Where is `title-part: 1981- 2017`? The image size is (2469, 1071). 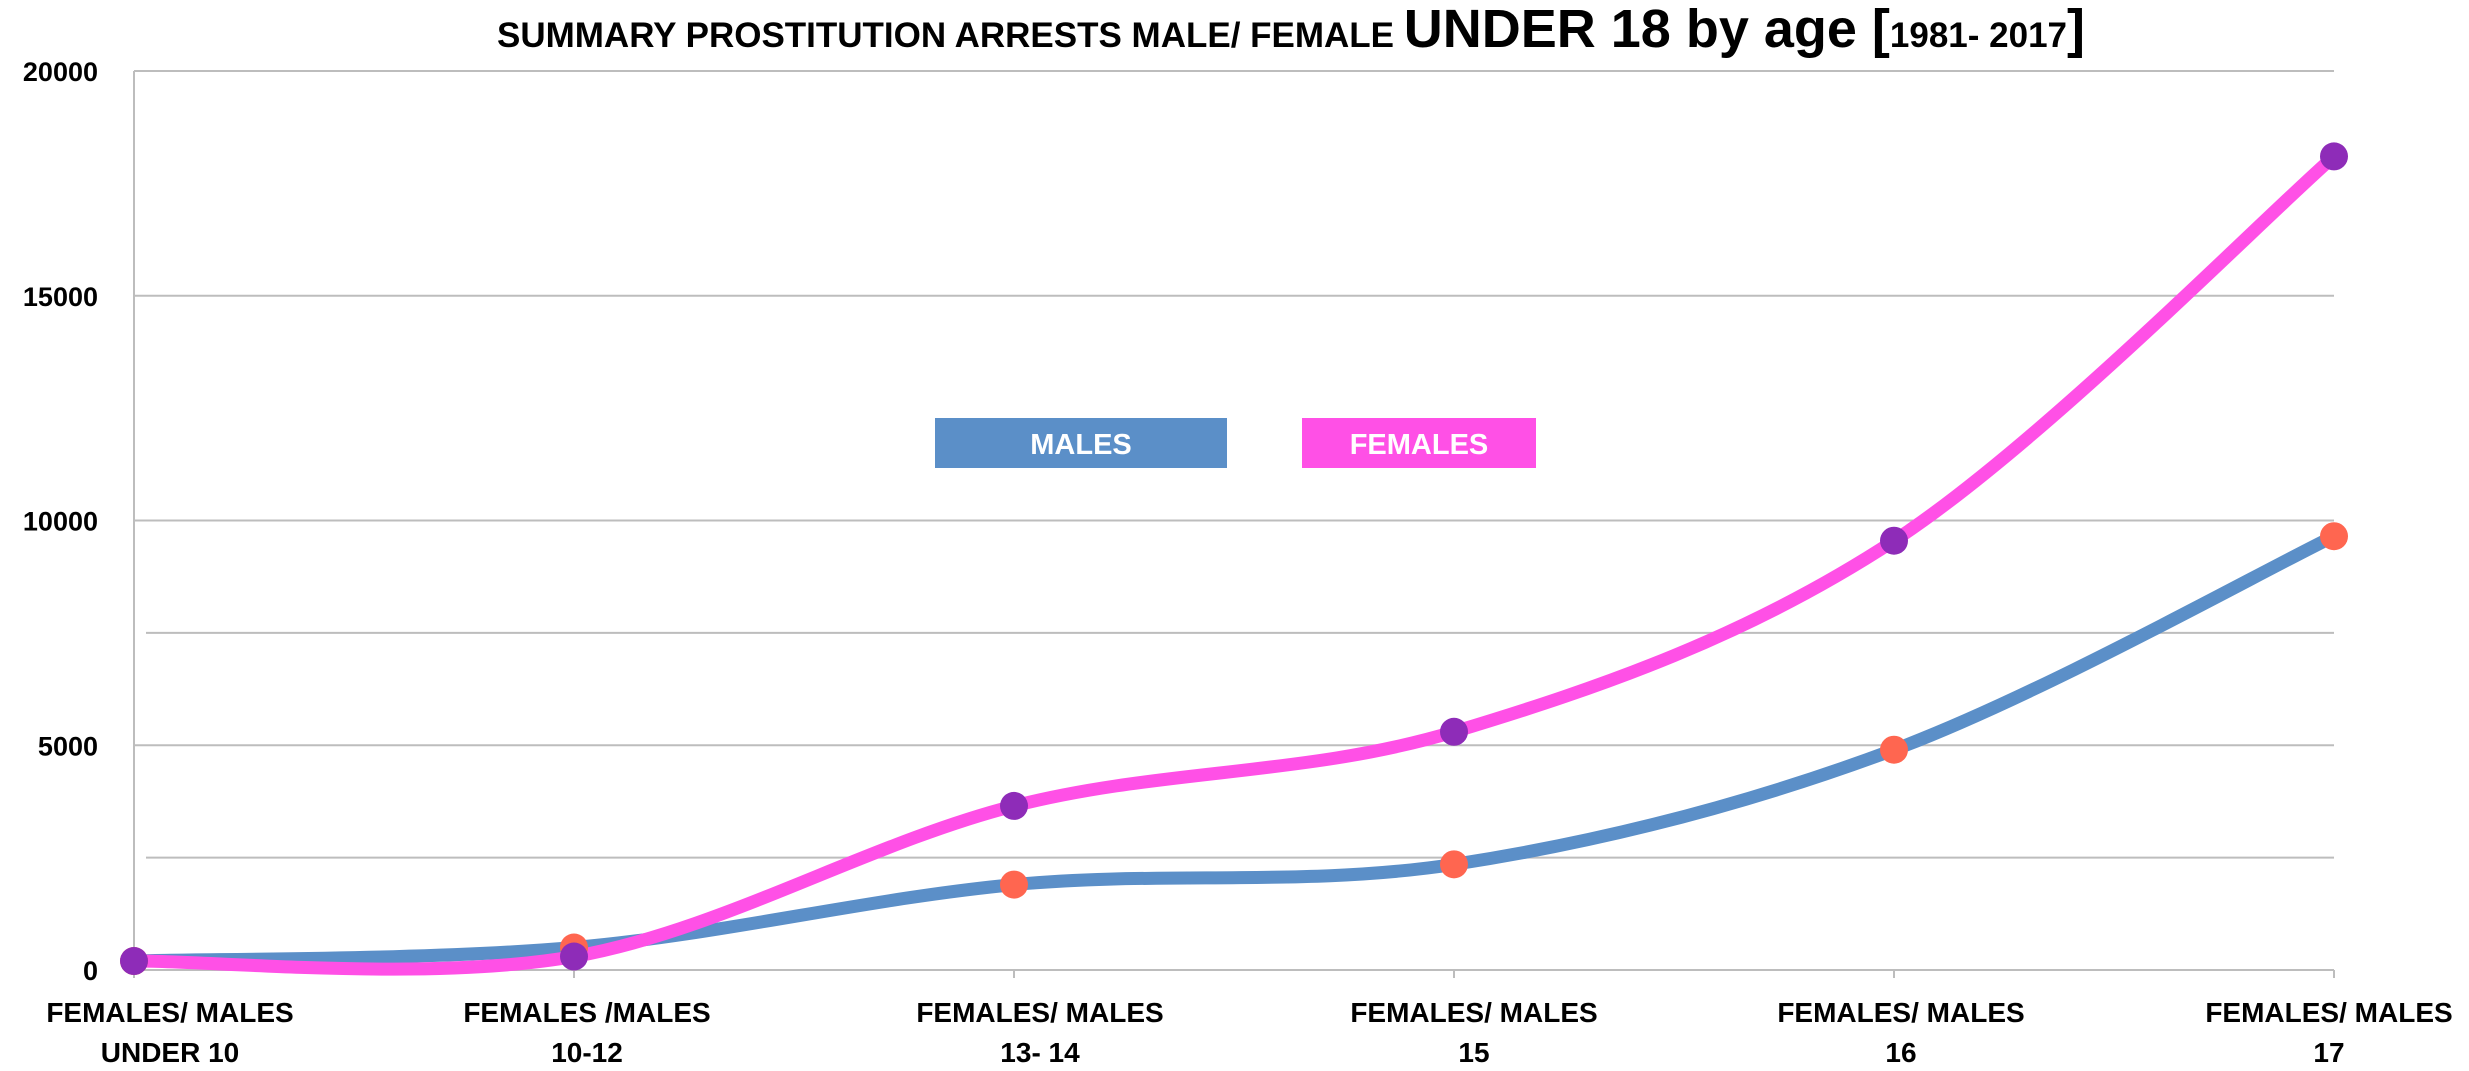
title-part: 1981- 2017 is located at coordinates (1978, 35).